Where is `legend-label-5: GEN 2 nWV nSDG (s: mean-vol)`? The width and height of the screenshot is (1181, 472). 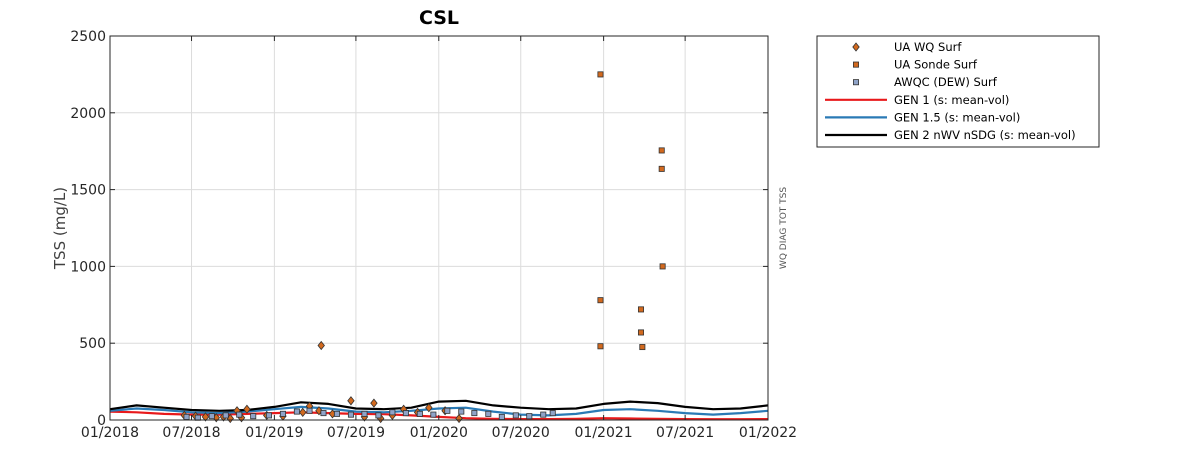 legend-label-5: GEN 2 nWV nSDG (s: mean-vol) is located at coordinates (985, 135).